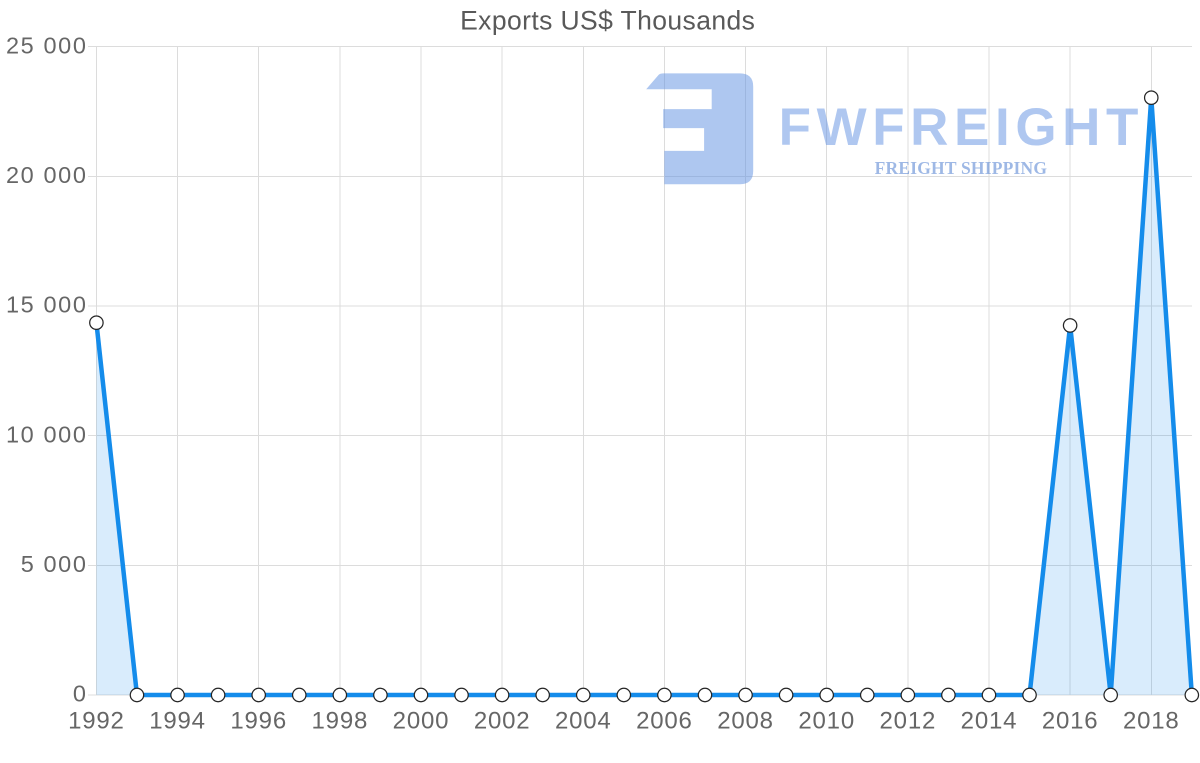 The image size is (1200, 763). I want to click on svg-text: 2018, so click(1151, 721).